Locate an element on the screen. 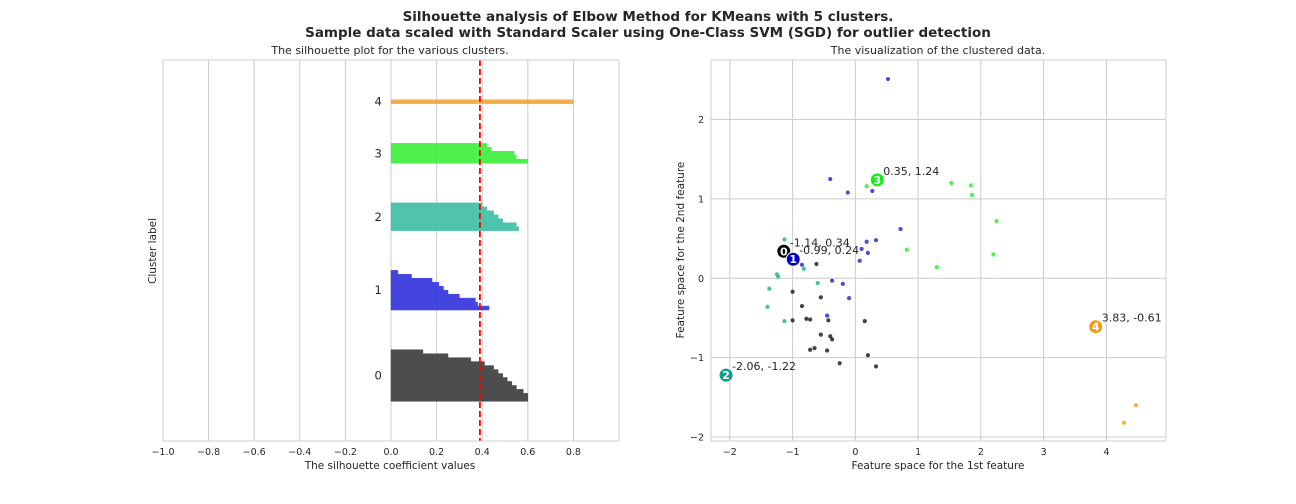  scatter-y-tick-label: 1 is located at coordinates (701, 199).